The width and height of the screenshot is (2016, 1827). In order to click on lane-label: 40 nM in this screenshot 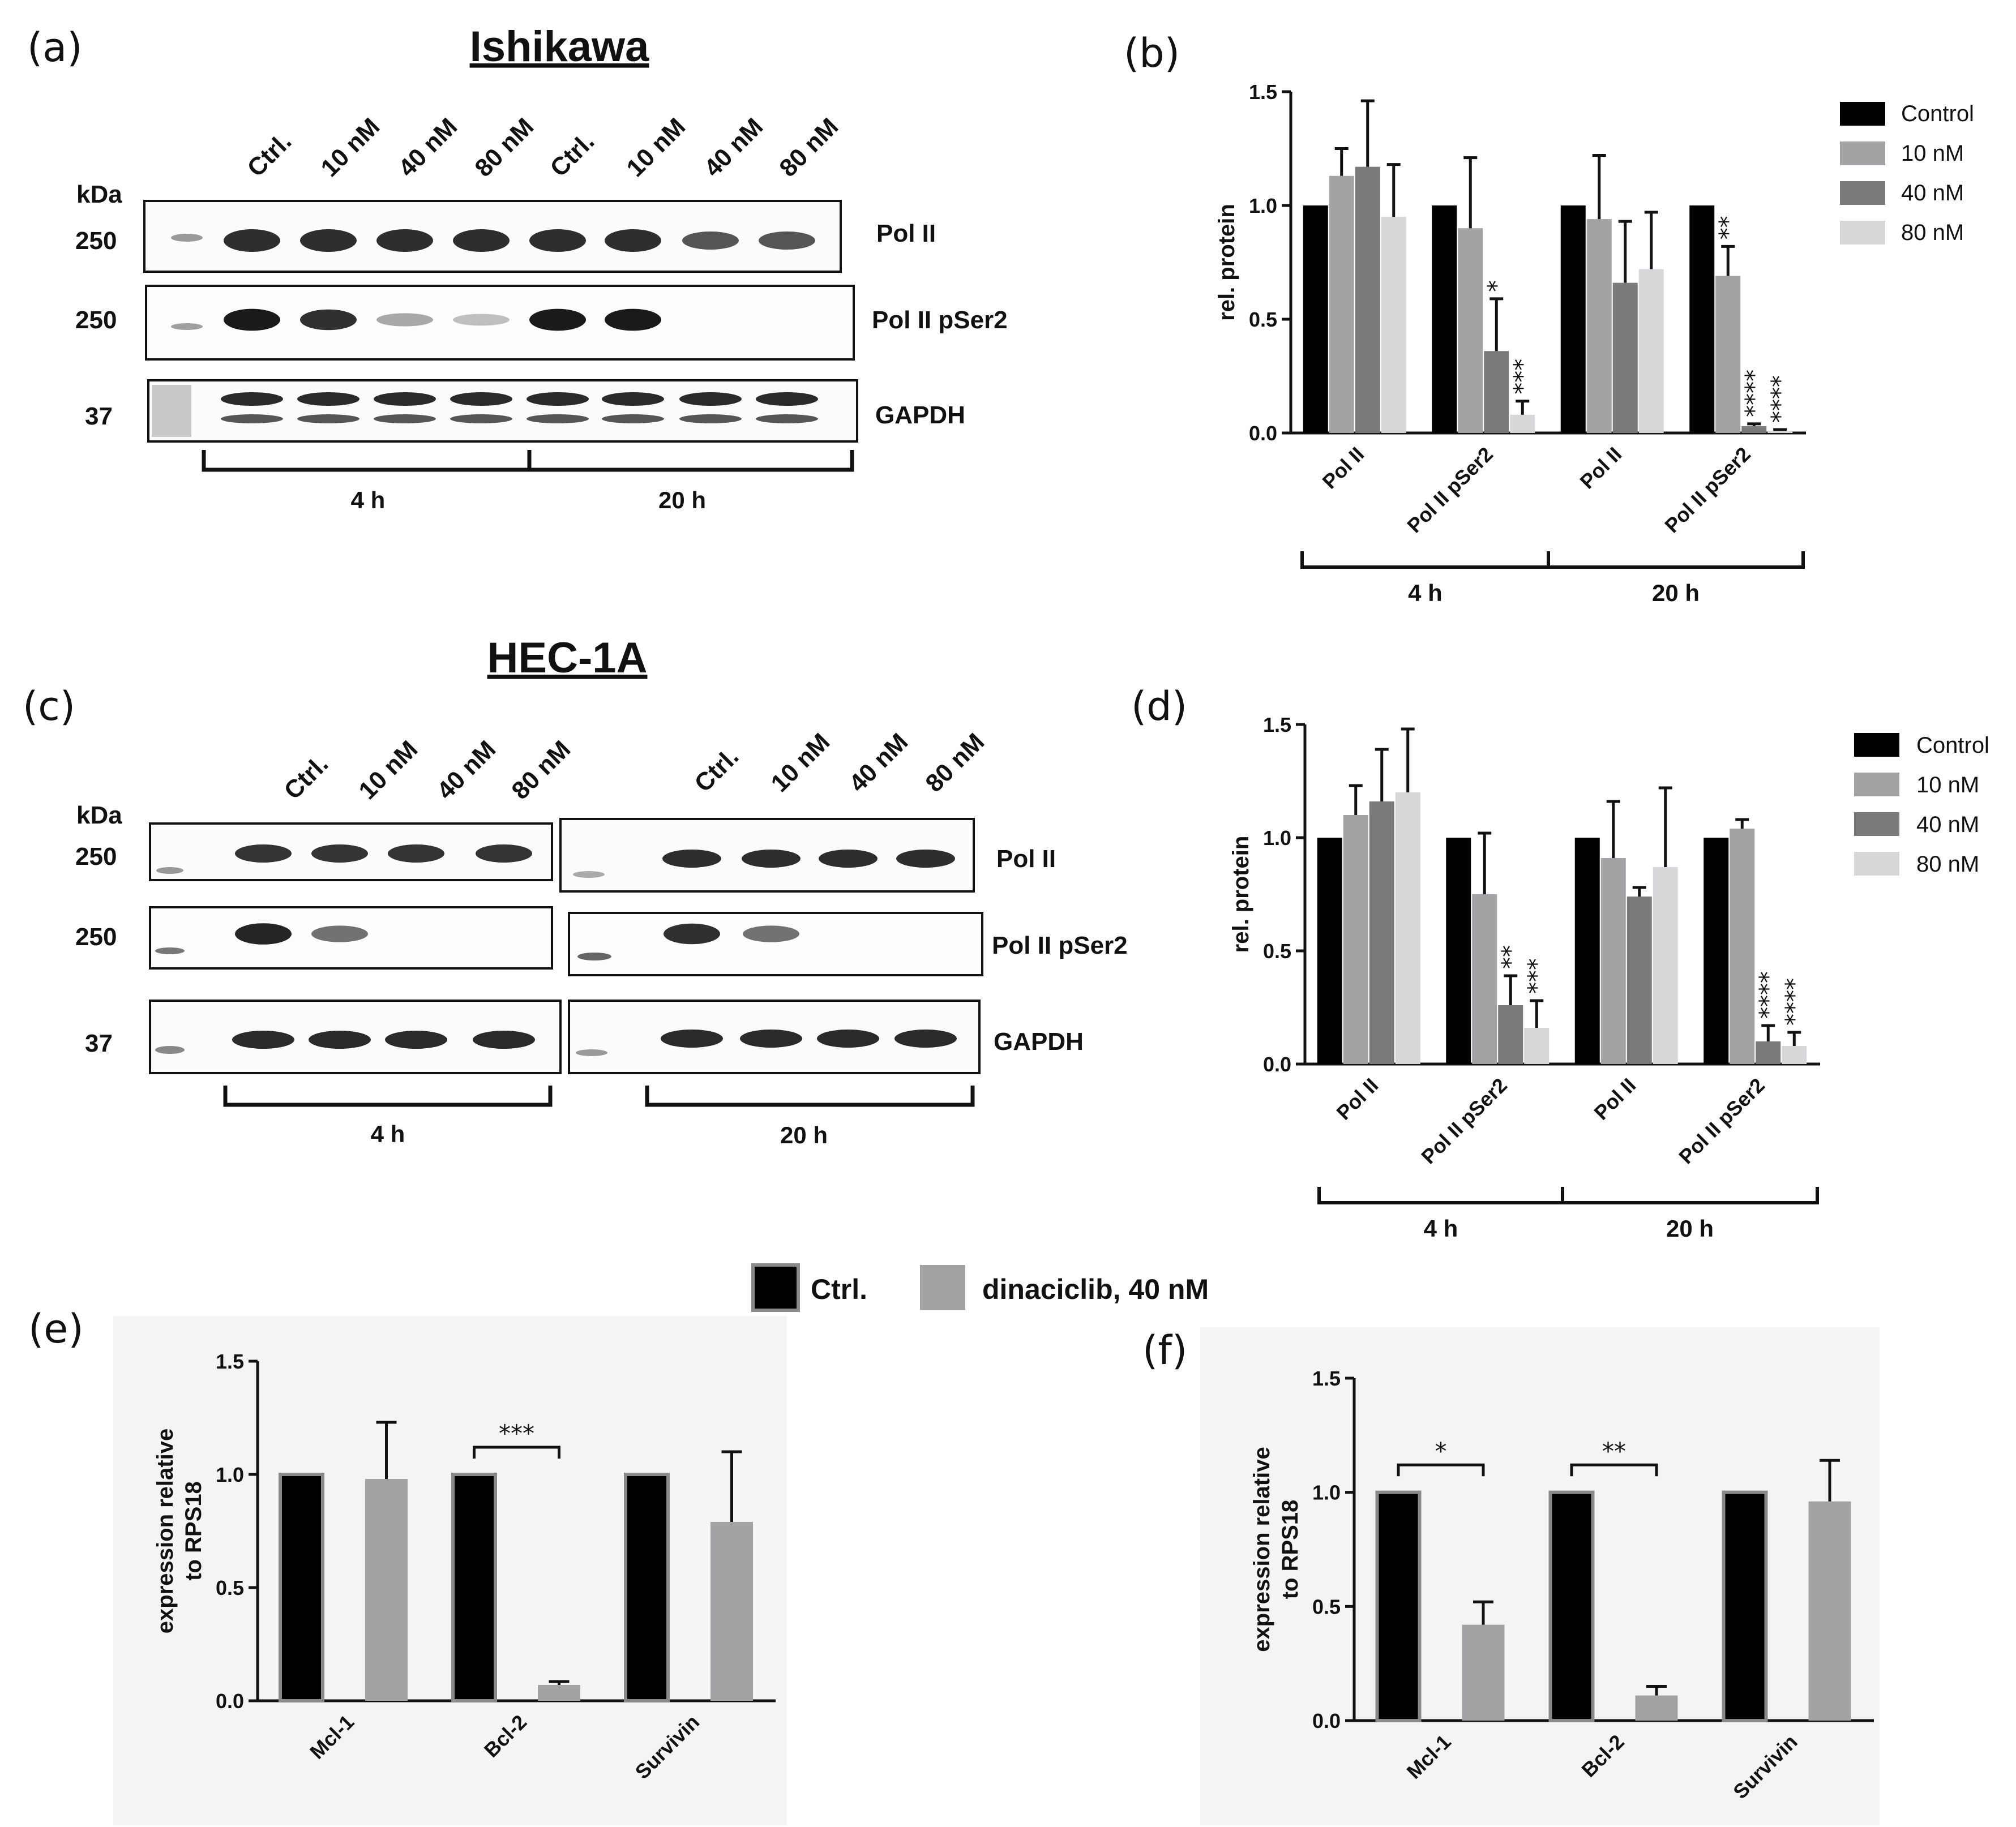, I will do `click(878, 763)`.